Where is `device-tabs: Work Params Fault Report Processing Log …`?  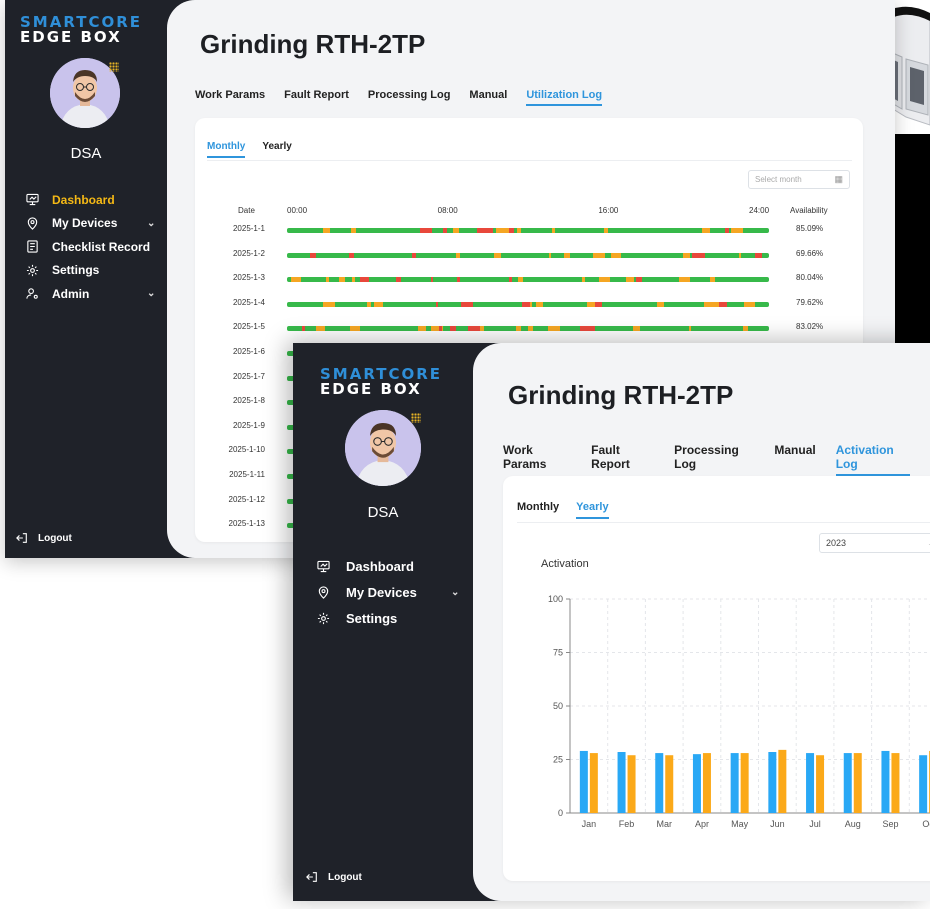
device-tabs: Work Params Fault Report Processing Log … is located at coordinates (408, 97).